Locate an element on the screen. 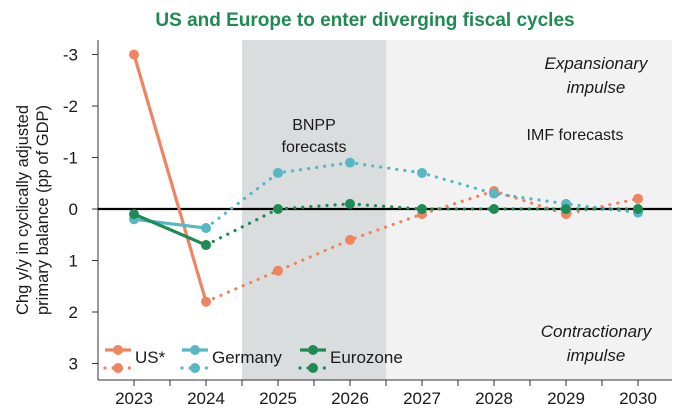  x-tick-label: 2025 is located at coordinates (278, 398).